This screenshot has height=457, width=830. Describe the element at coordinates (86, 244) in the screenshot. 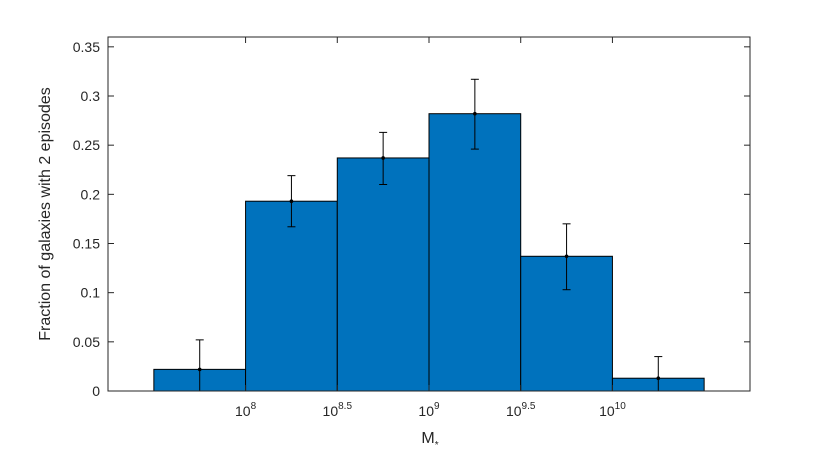

I see `y-tick-label-3: 0.15` at that location.